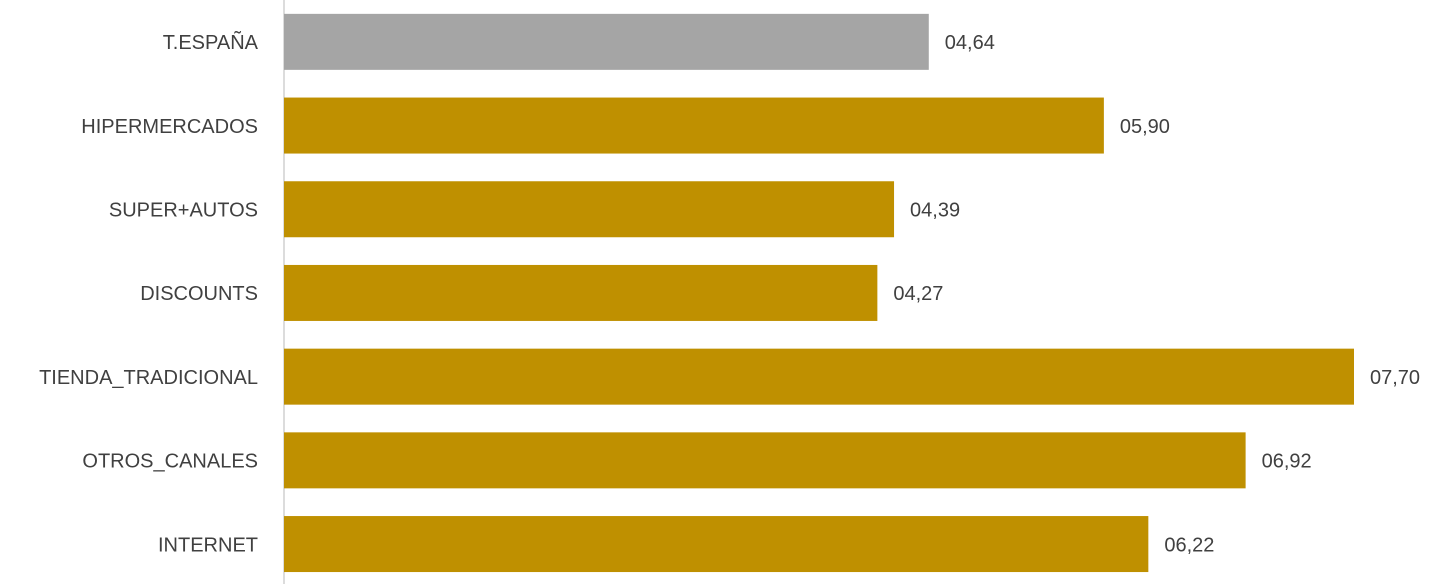  Describe the element at coordinates (211, 42) in the screenshot. I see `category-label: T.ESPAÑA` at that location.